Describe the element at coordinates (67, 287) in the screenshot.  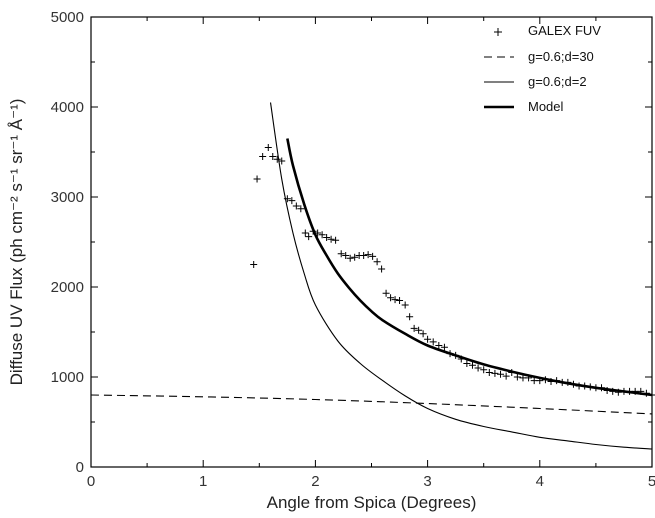
I see `y-tick-label: 2000` at that location.